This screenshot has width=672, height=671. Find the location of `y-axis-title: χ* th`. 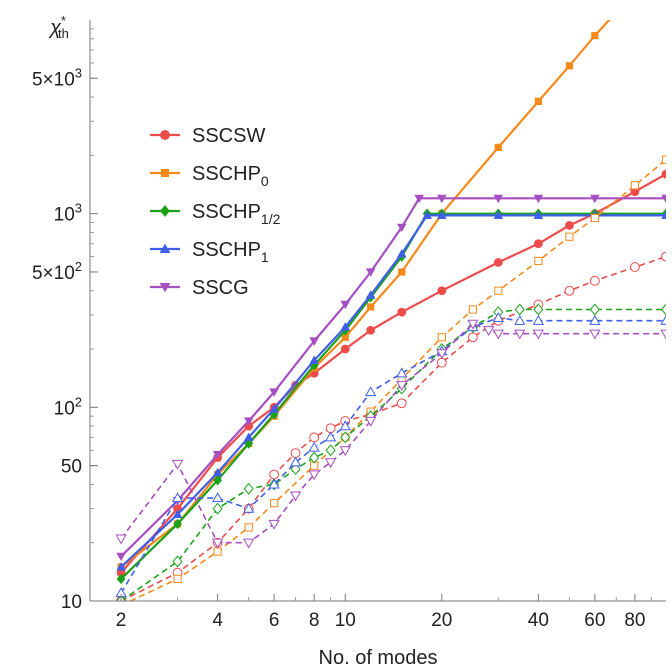

y-axis-title: χ* th is located at coordinates (58, 27).